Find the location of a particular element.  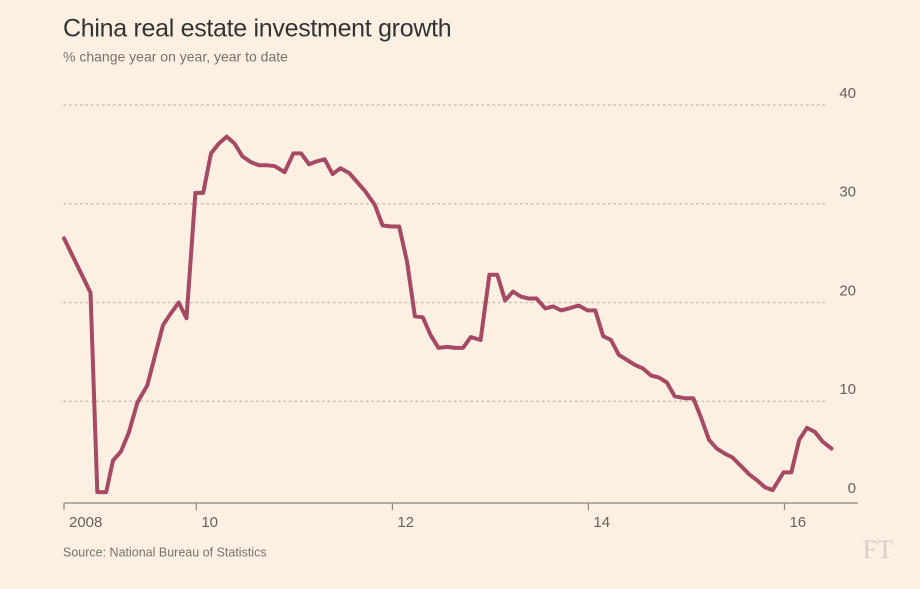

y-tick-label: 40 is located at coordinates (847, 93).